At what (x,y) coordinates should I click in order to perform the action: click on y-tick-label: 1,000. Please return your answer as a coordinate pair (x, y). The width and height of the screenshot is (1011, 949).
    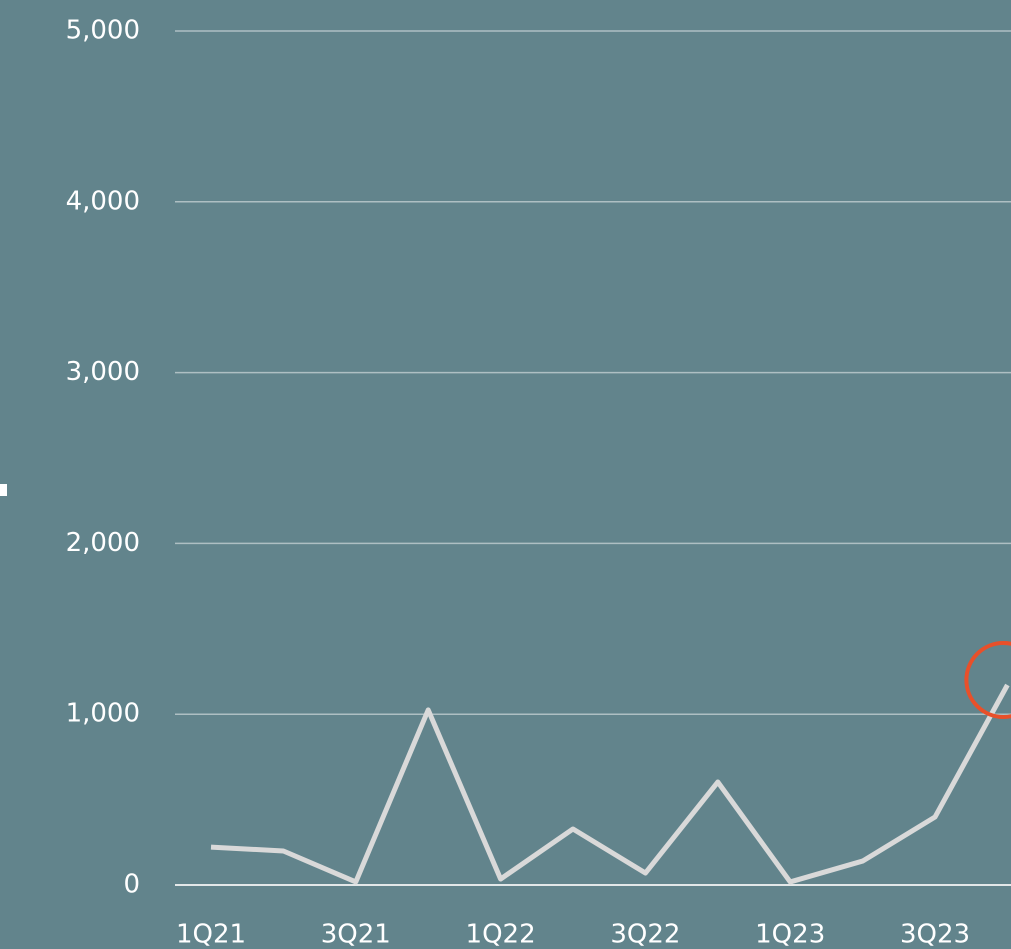
    Looking at the image, I should click on (103, 714).